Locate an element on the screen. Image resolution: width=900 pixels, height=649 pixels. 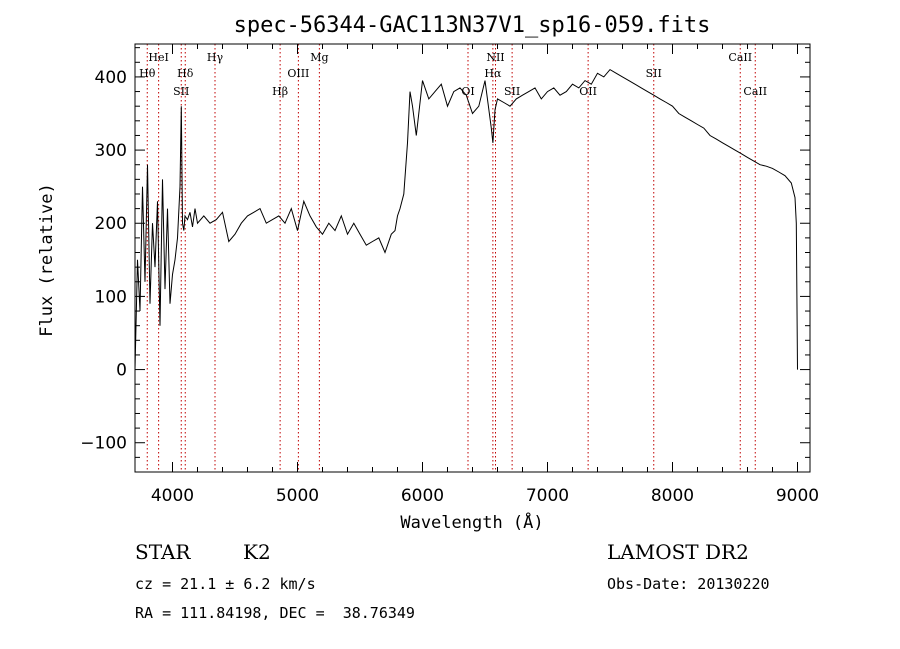
redshift-velocity: cz = 21.1 ± 6.2 km/s is located at coordinates (225, 584).